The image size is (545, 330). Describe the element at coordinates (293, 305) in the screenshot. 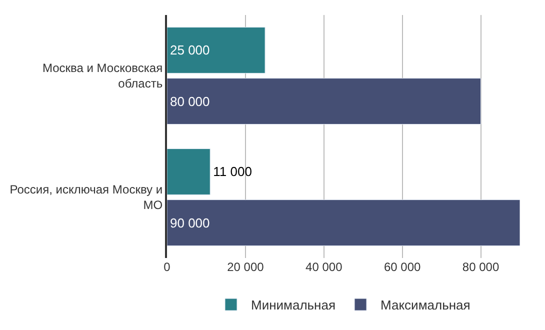

I see `legend-label: Минимальная` at that location.